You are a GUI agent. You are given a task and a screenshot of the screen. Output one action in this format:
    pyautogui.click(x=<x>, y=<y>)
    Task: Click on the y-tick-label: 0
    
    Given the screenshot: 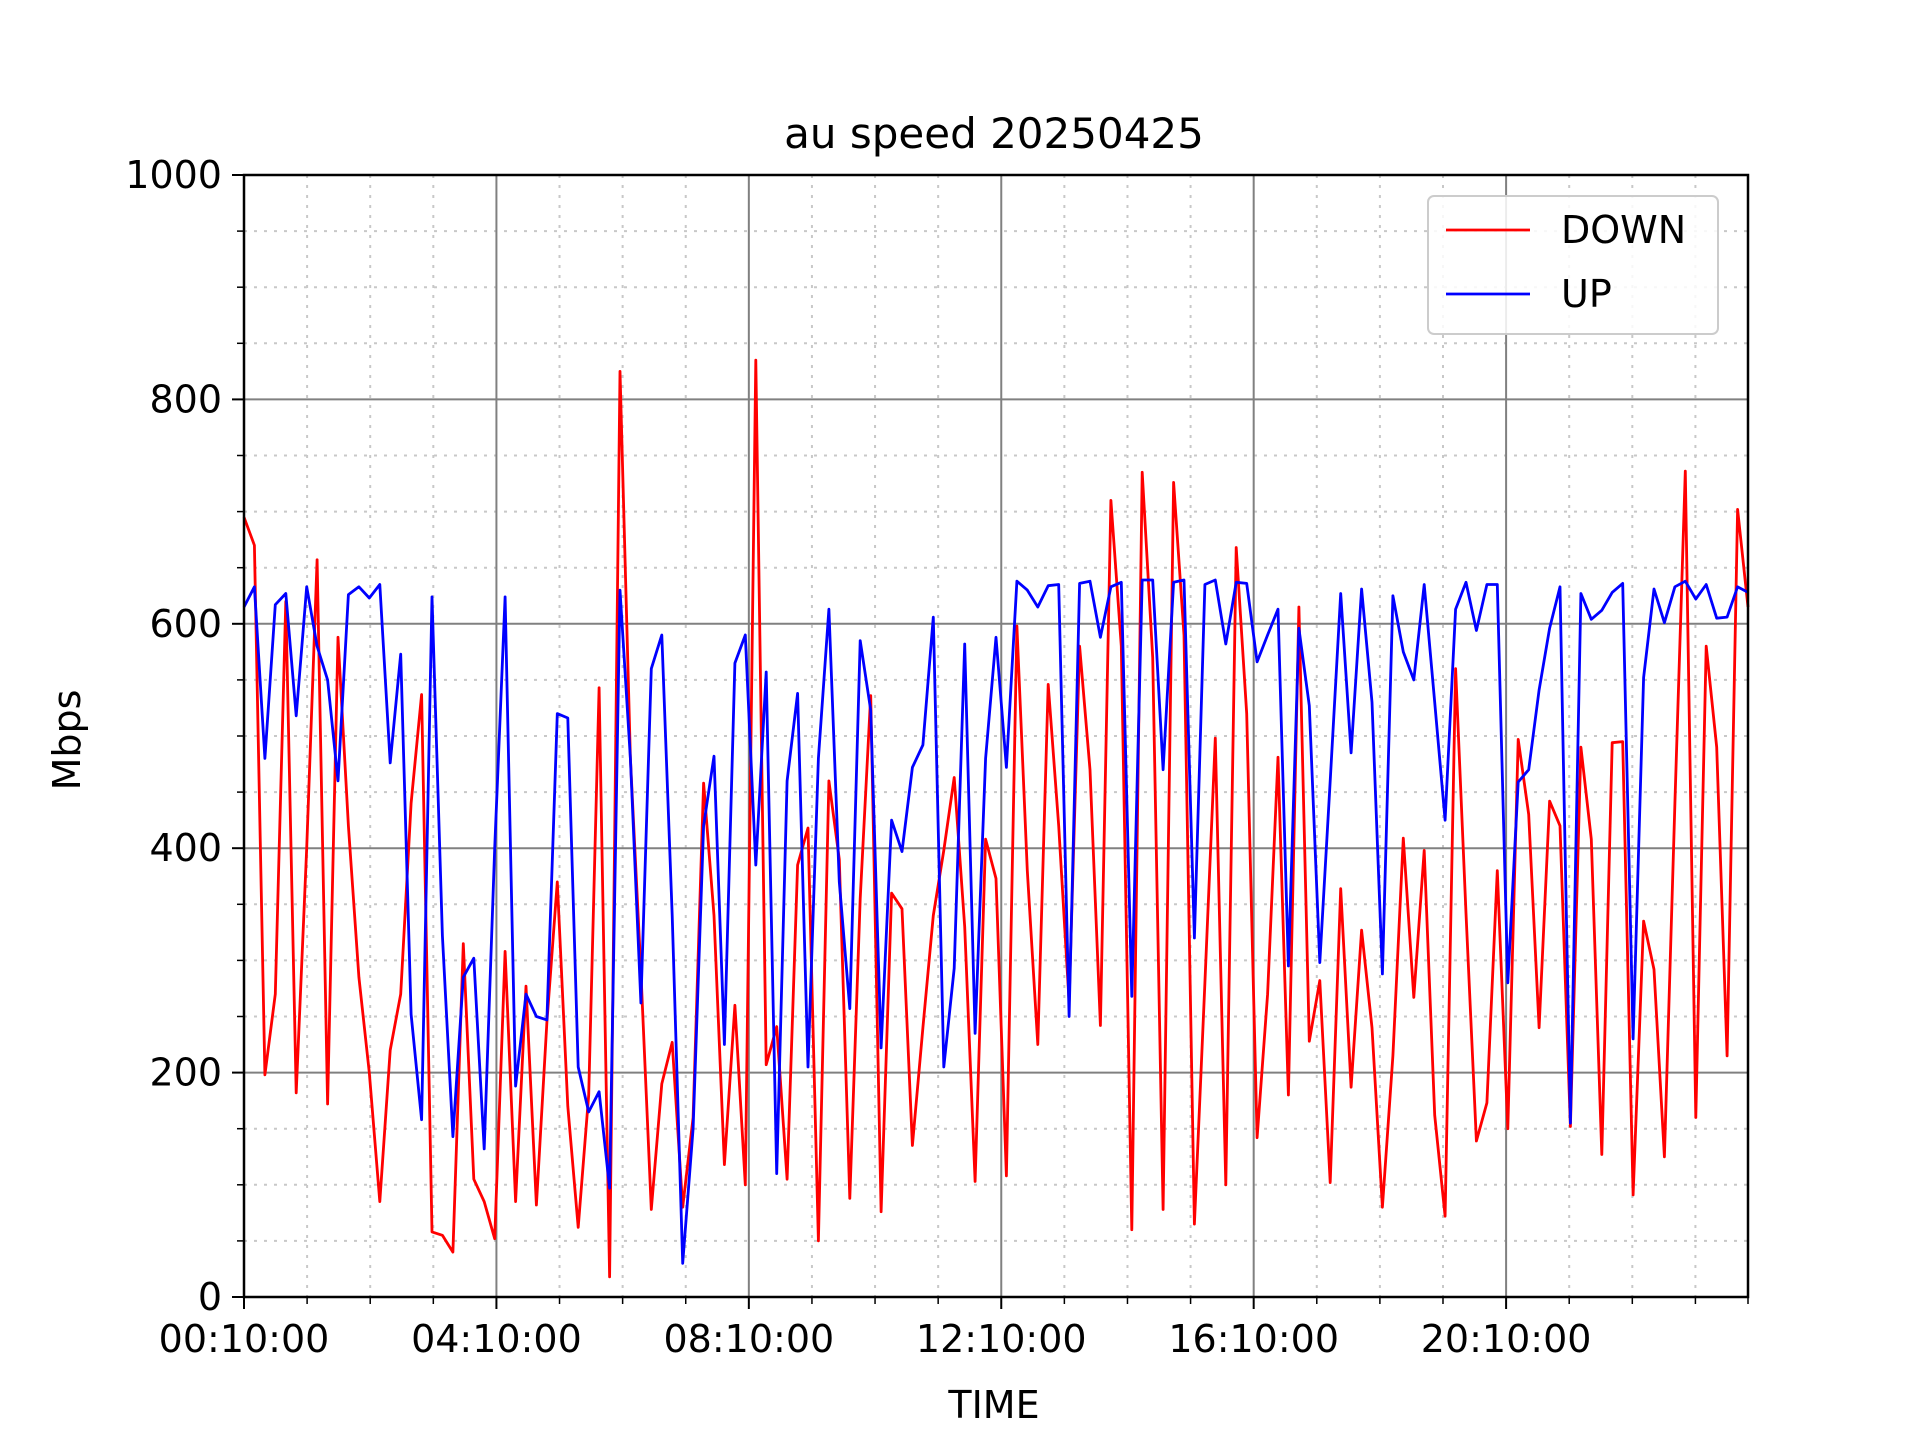 What is the action you would take?
    pyautogui.click(x=210, y=1297)
    